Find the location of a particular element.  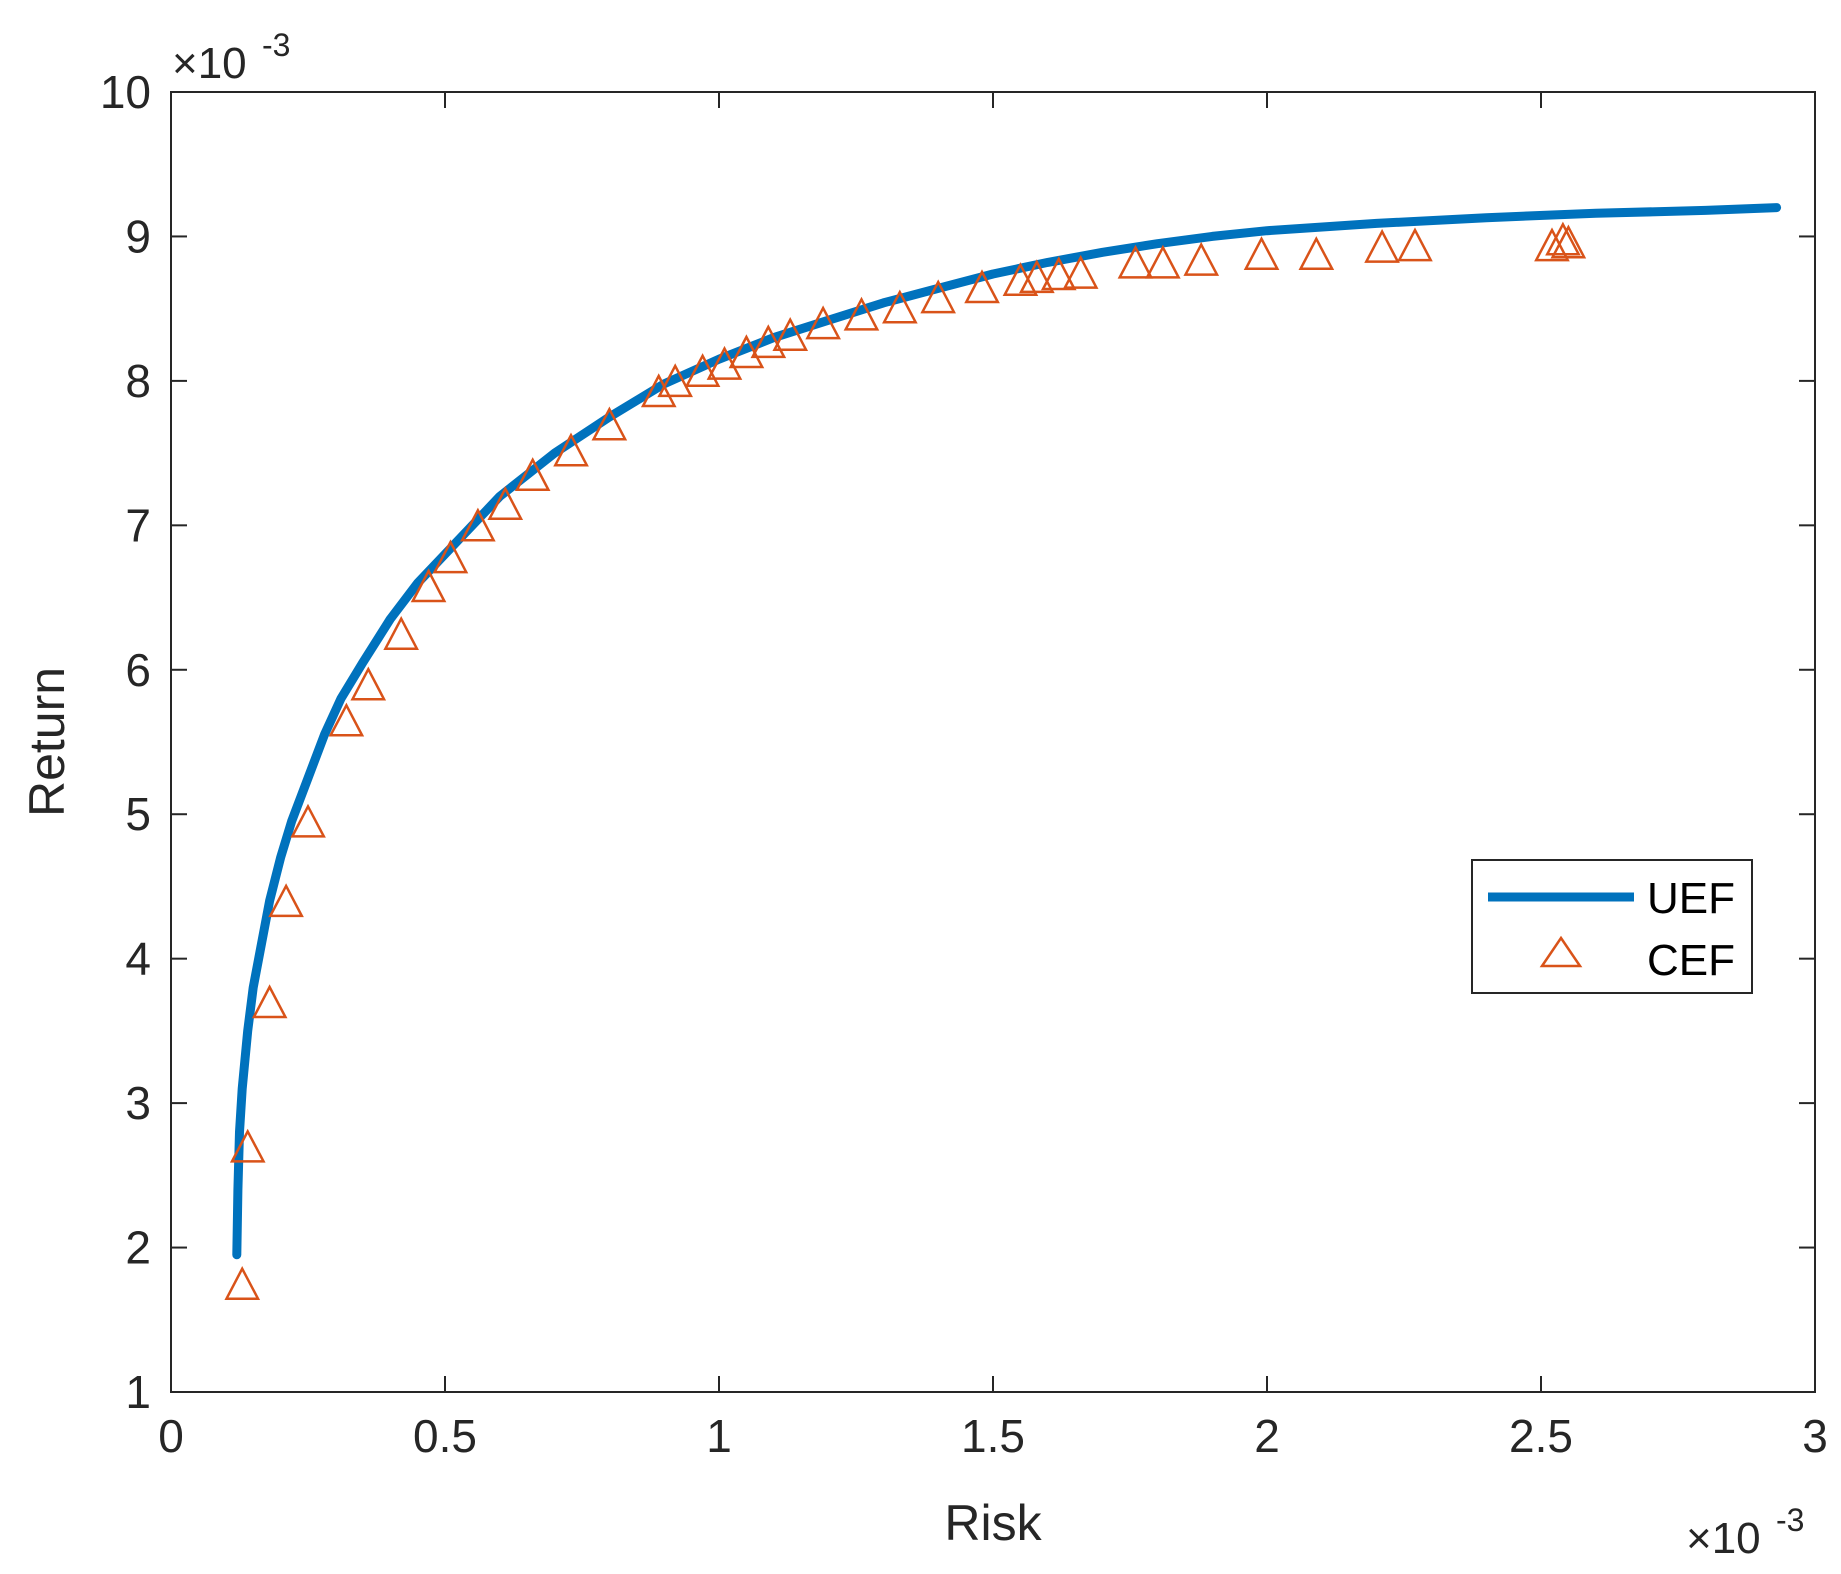

legend: UEF CEF is located at coordinates (1612, 926).